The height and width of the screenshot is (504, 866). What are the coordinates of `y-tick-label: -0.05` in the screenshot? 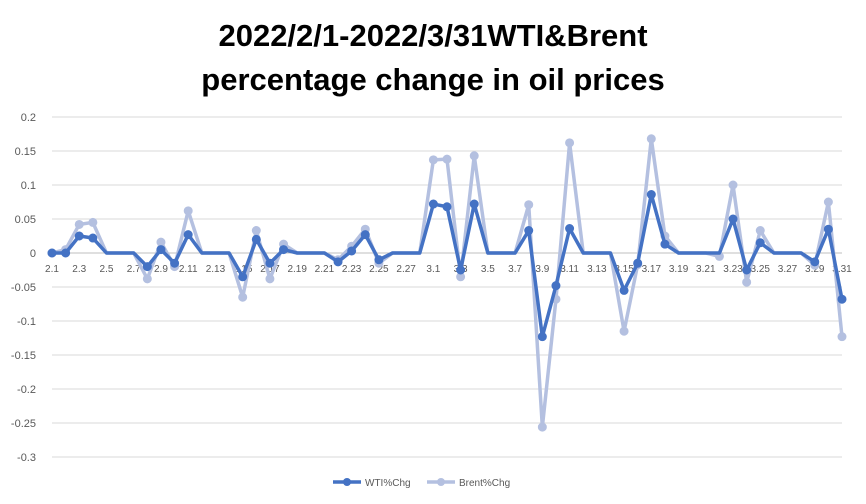 It's located at (23, 288).